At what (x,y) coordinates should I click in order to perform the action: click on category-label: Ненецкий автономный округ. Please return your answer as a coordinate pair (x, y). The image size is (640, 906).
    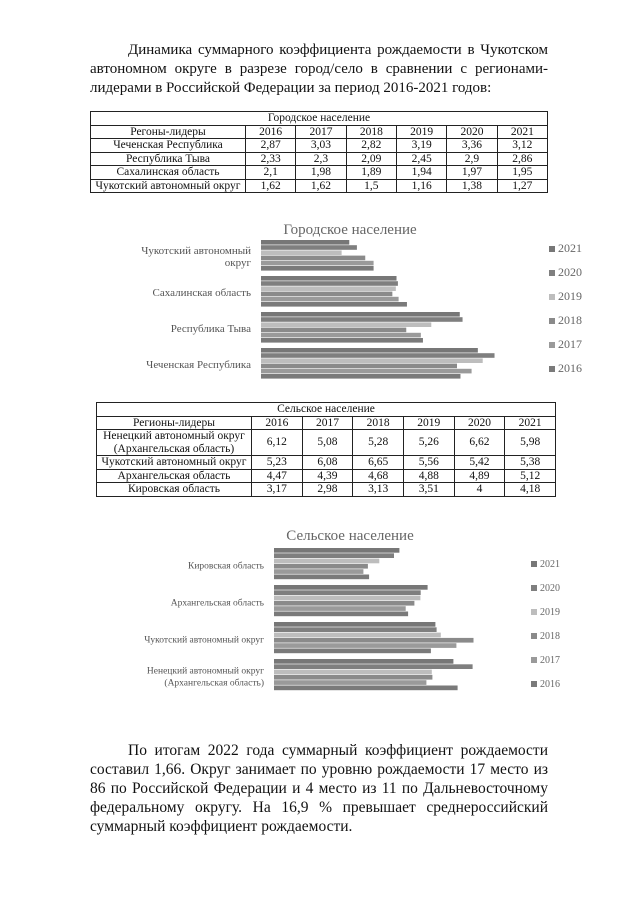
    Looking at the image, I should click on (205, 671).